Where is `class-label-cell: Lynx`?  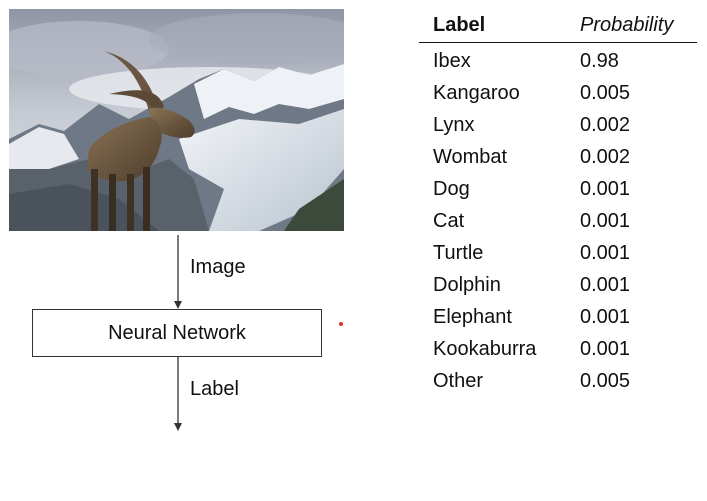
class-label-cell: Lynx is located at coordinates (454, 124).